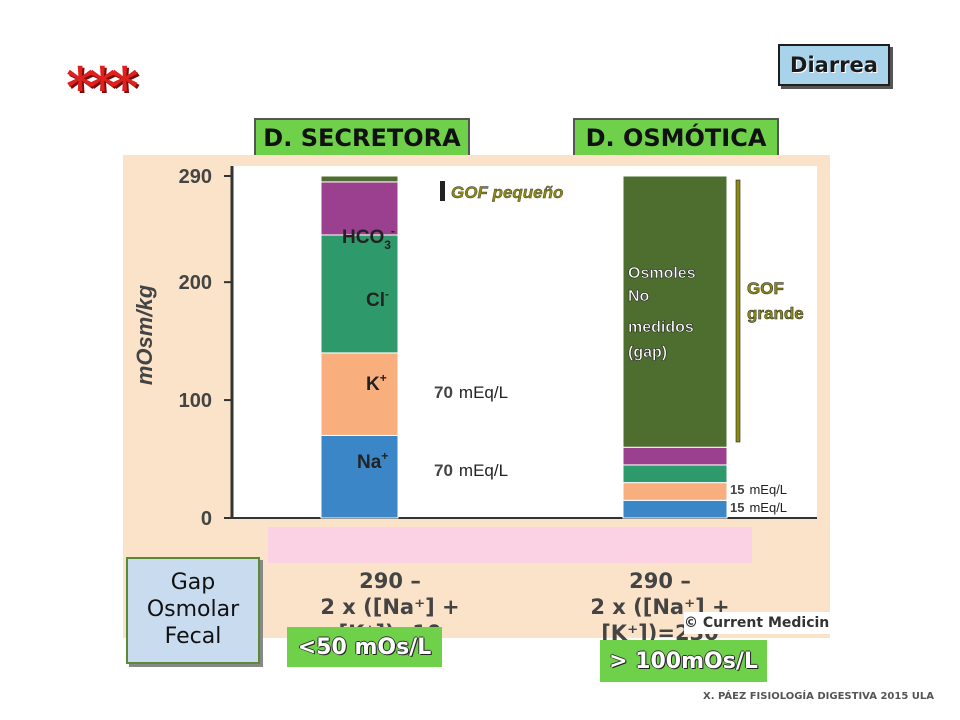  What do you see at coordinates (775, 313) in the screenshot?
I see `gof-large-label-2: grande` at bounding box center [775, 313].